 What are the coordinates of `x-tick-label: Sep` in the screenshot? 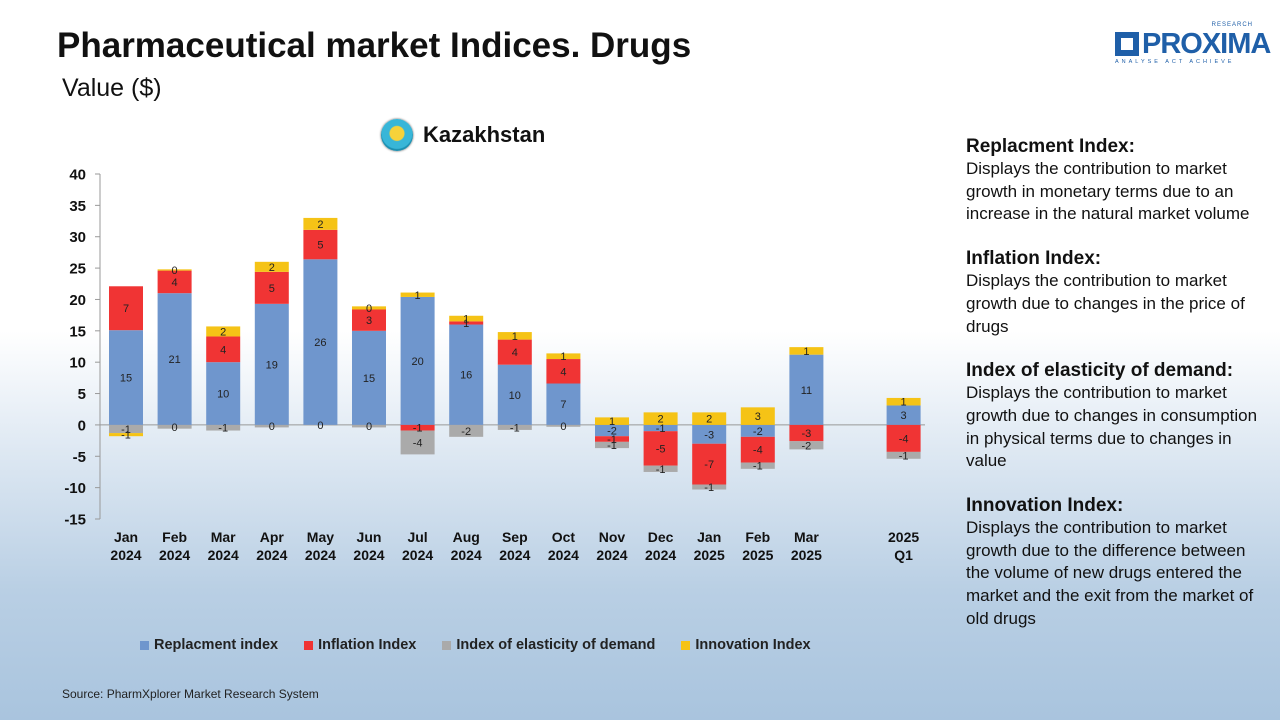 It's located at (515, 537).